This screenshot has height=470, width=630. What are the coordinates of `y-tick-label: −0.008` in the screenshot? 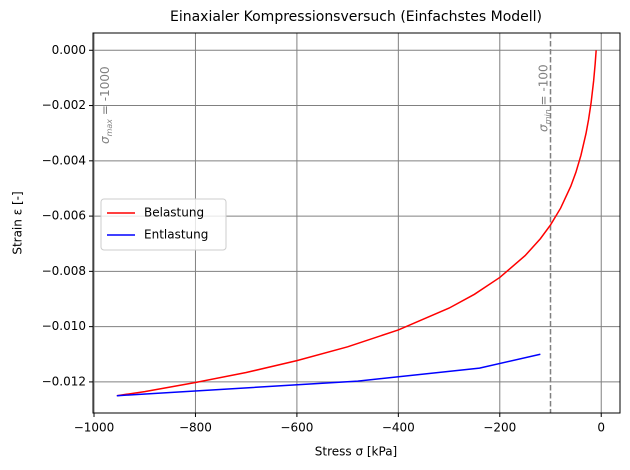 It's located at (64, 271).